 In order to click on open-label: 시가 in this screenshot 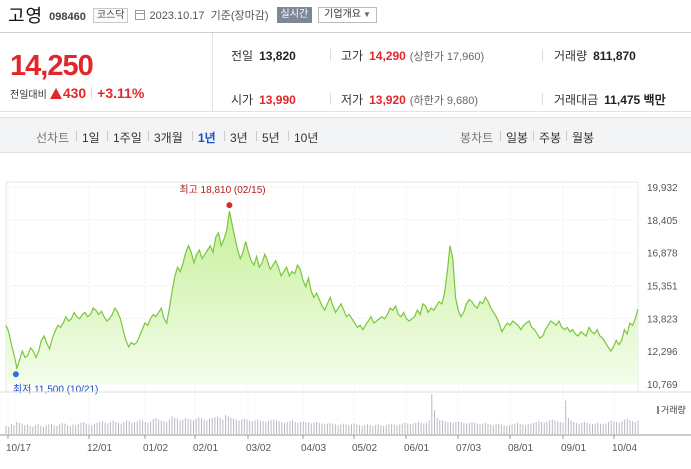, I will do `click(242, 100)`.